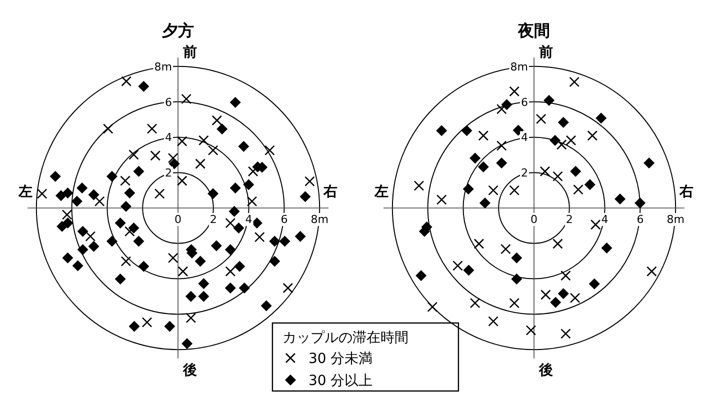 This screenshot has height=401, width=712. I want to click on legend: カップルの滞在時間 30 分未満 30 分以上, so click(366, 357).